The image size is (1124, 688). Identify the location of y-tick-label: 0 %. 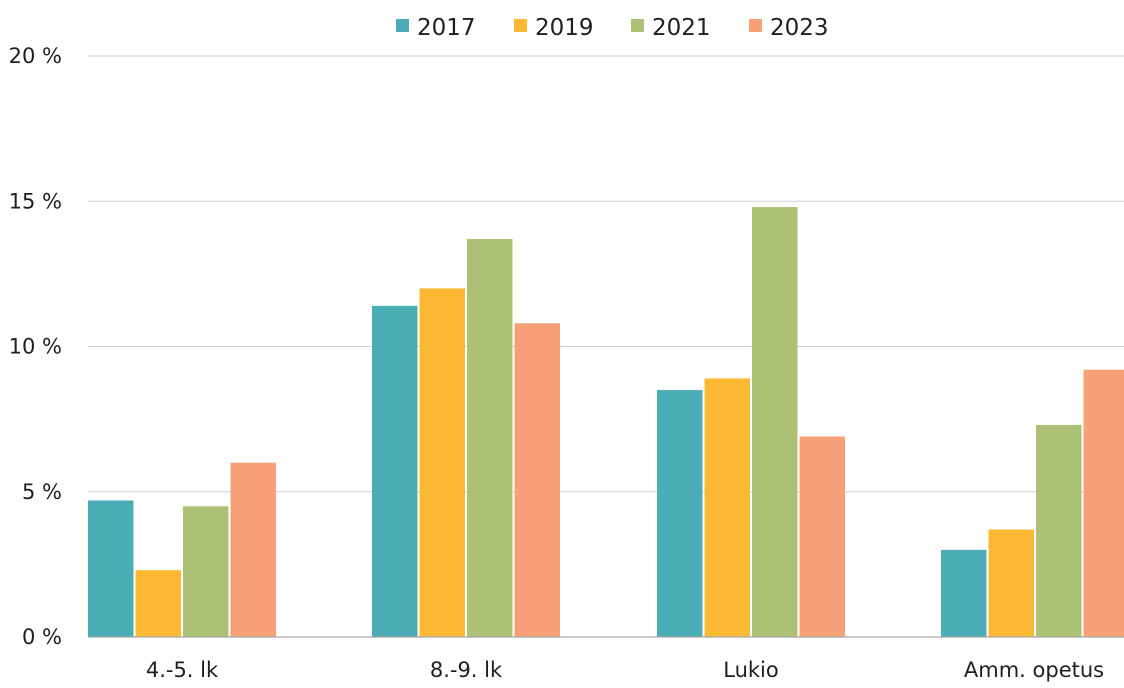
(42, 637).